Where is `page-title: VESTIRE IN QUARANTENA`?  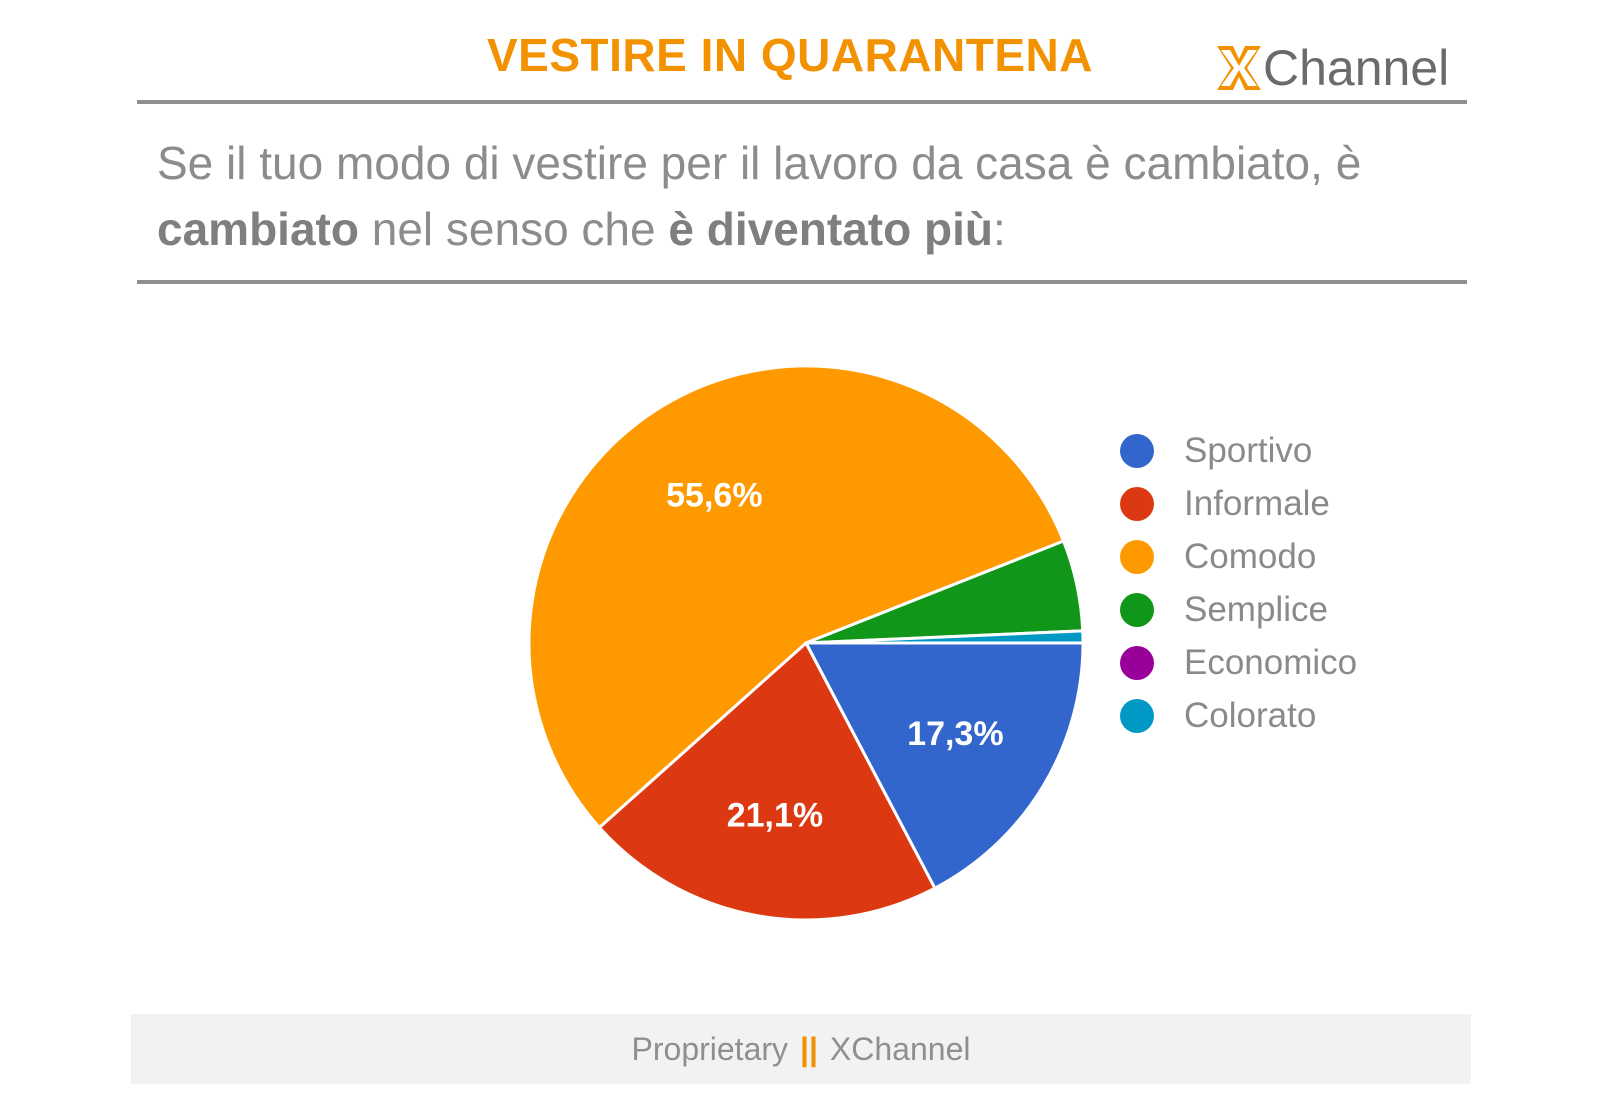 page-title: VESTIRE IN QUARANTENA is located at coordinates (790, 55).